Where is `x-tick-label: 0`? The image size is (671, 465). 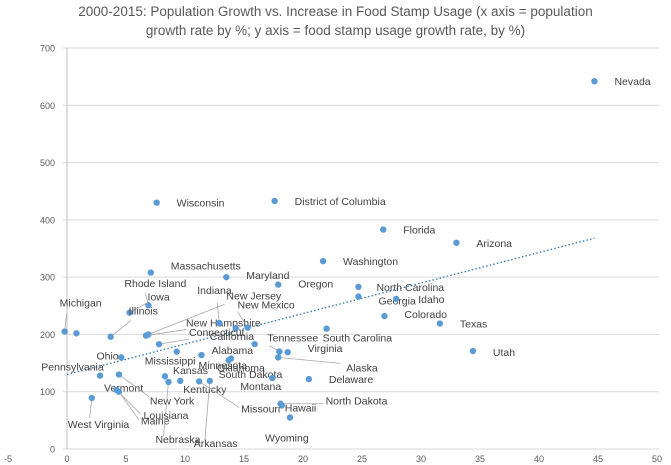
x-tick-label: 0 is located at coordinates (66, 459).